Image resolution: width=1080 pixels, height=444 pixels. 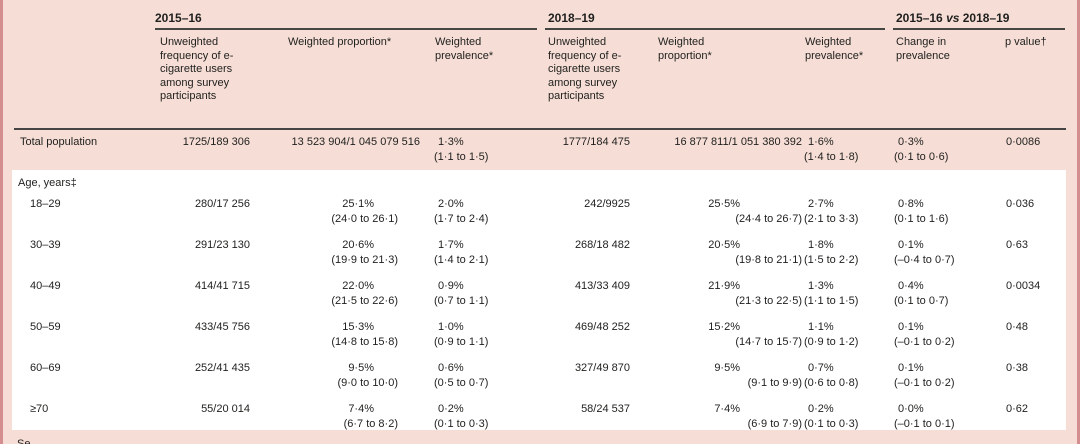 What do you see at coordinates (730, 253) in the screenshot?
I see `table-cell: 20·5% (19·8 to 21·1)` at bounding box center [730, 253].